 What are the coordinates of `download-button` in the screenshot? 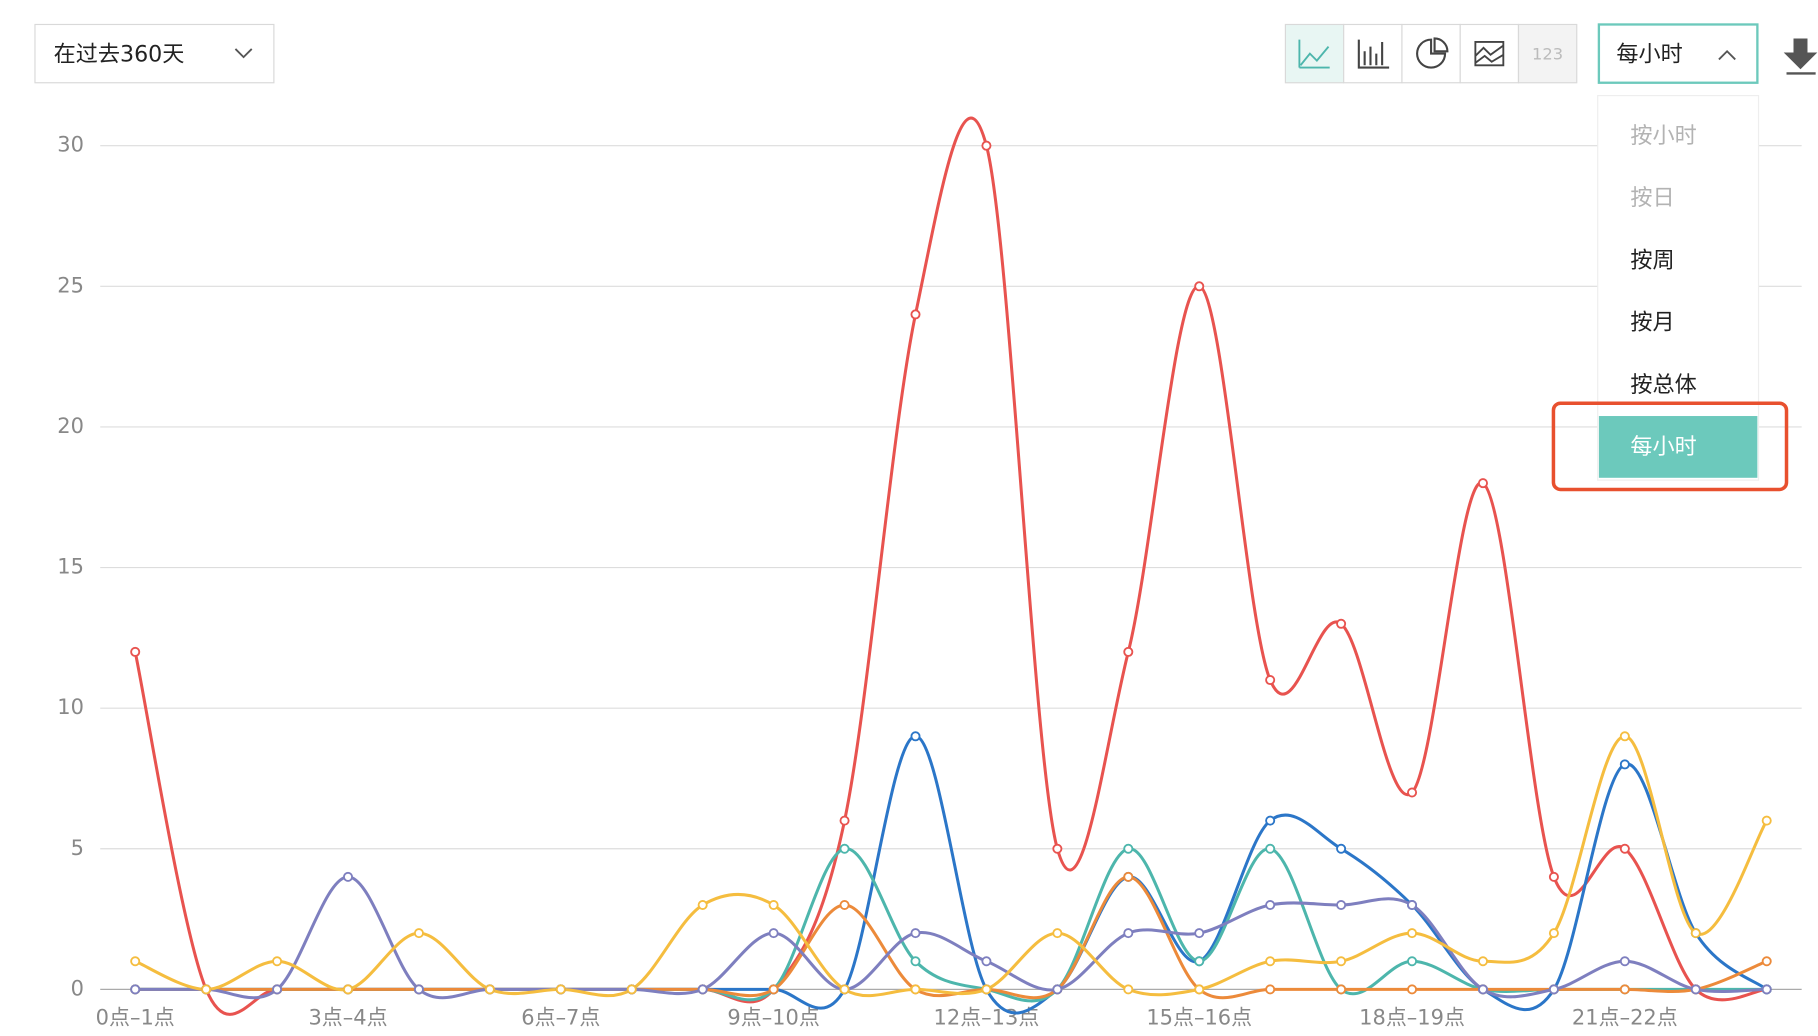 It's located at (1800, 56).